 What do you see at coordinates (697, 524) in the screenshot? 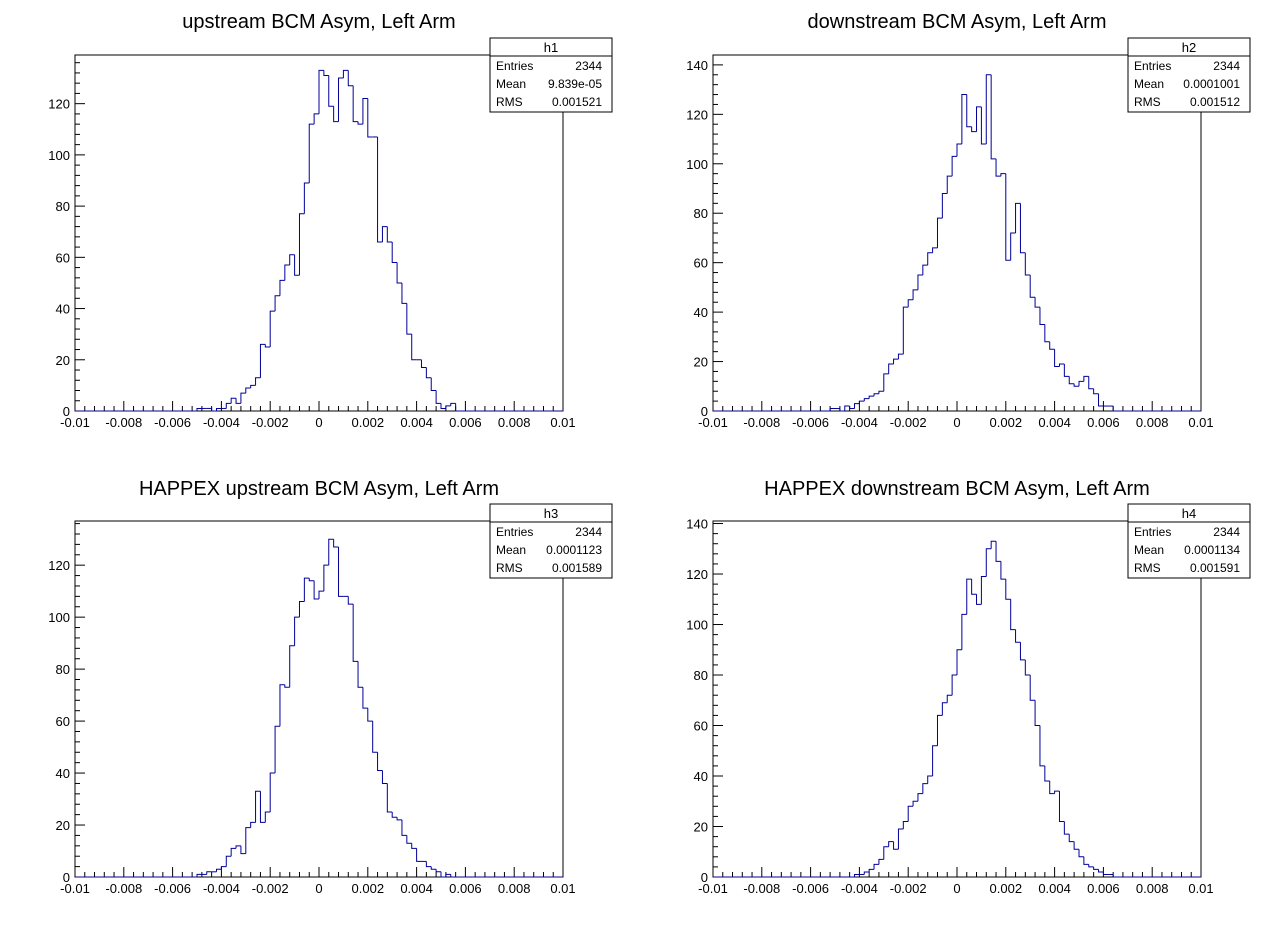
I see `y-tick-label: 140` at bounding box center [697, 524].